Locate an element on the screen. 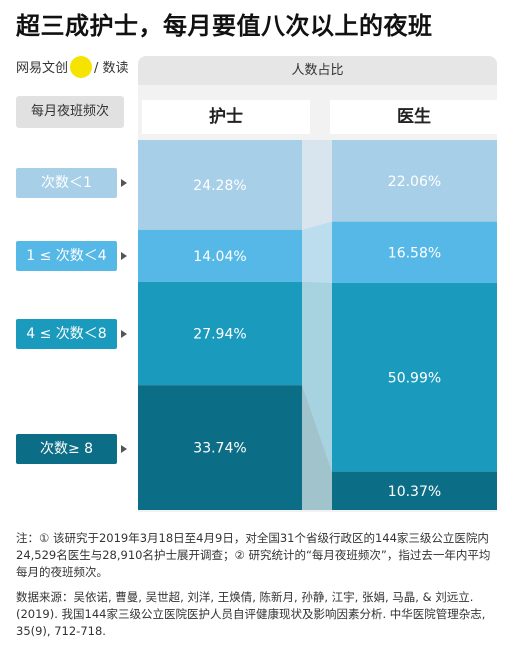  category-label-2: 1 ≤ 次数＜4 is located at coordinates (66, 256).